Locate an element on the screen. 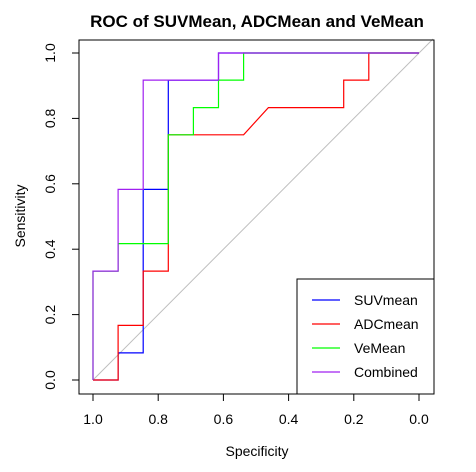 This screenshot has width=476, height=472. y-axis: 0.0 0.2 0.4 0.6 0.8 1.0 is located at coordinates (60, 216).